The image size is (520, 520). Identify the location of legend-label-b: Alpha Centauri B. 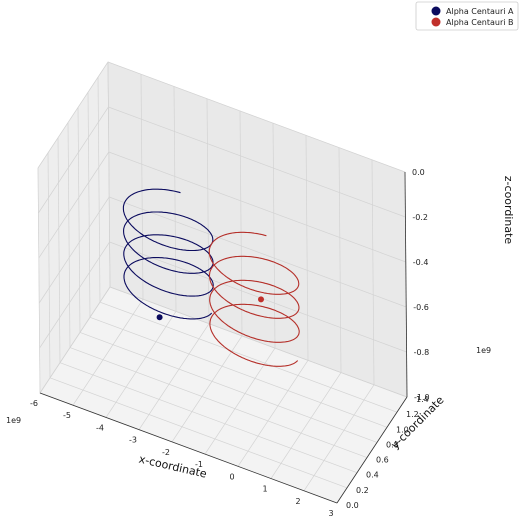
(480, 22).